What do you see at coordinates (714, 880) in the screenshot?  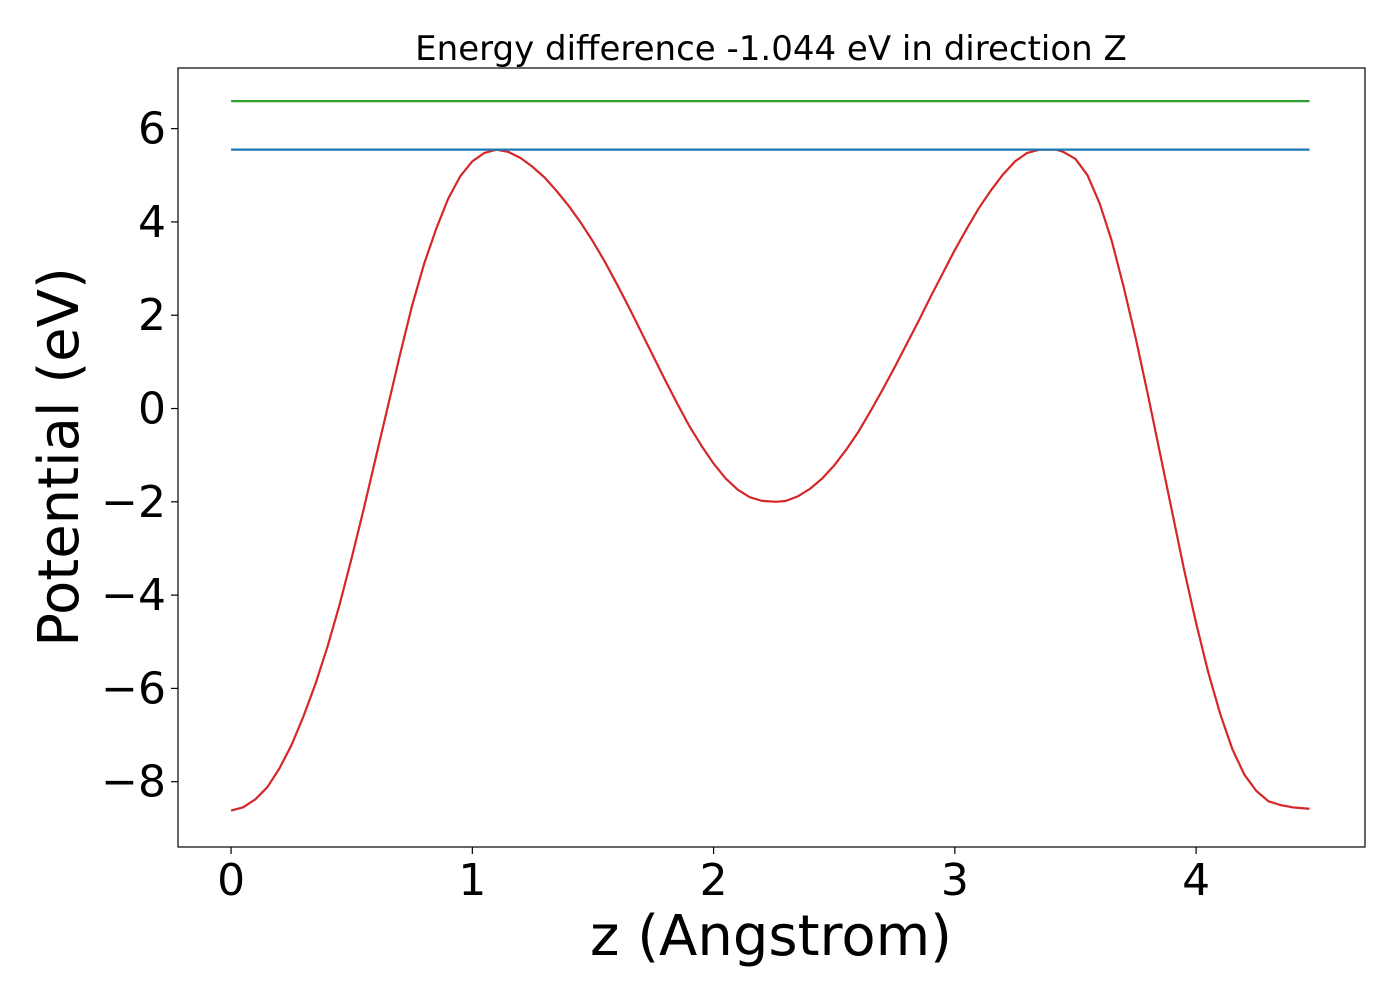 I see `x-tick-label: 2` at bounding box center [714, 880].